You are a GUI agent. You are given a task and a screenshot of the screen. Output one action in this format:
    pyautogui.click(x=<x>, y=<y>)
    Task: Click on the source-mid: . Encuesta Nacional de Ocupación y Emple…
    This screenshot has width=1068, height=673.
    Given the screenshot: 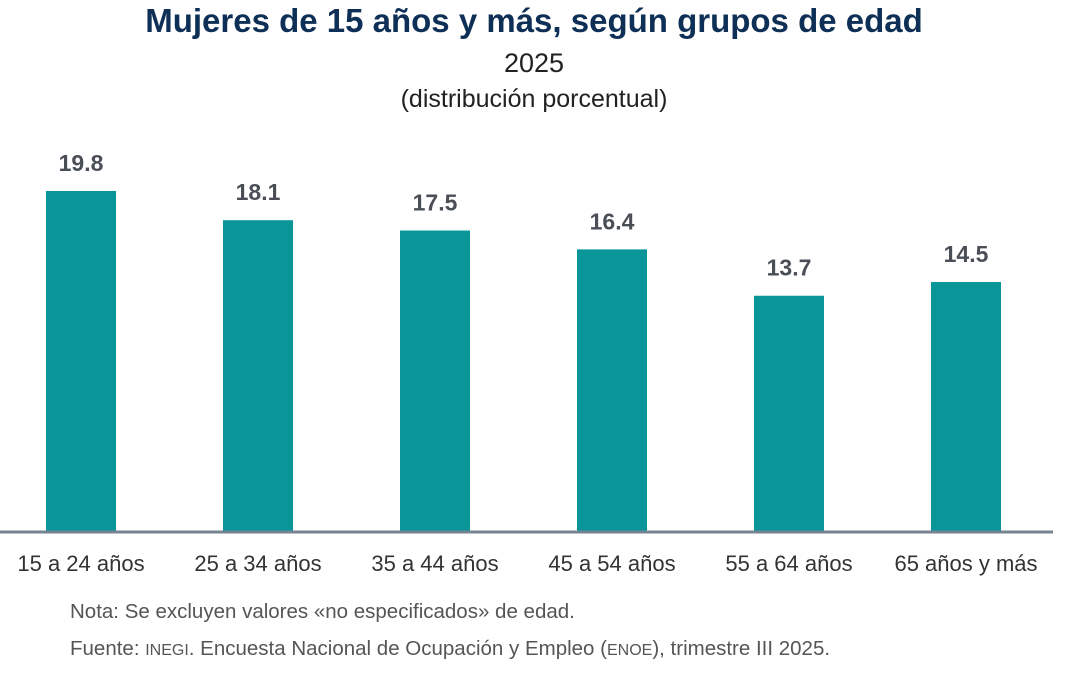 What is the action you would take?
    pyautogui.click(x=397, y=648)
    